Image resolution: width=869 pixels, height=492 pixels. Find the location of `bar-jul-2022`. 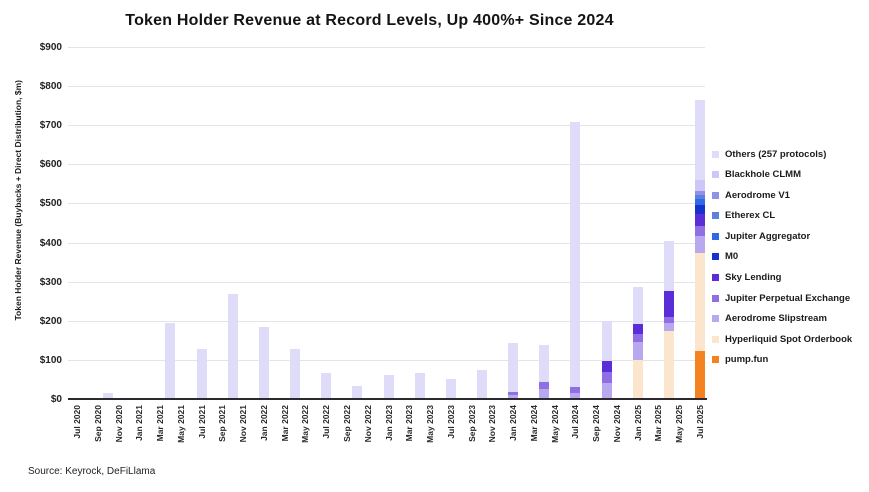

bar-jul-2022 is located at coordinates (326, 385).